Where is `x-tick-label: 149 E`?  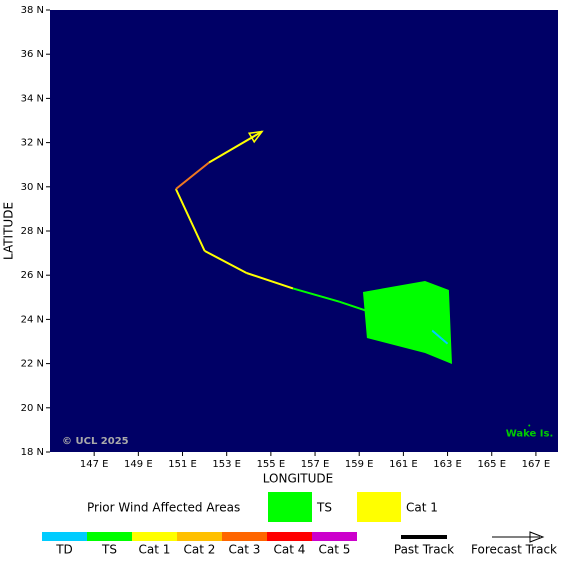
x-tick-label: 149 E is located at coordinates (138, 464).